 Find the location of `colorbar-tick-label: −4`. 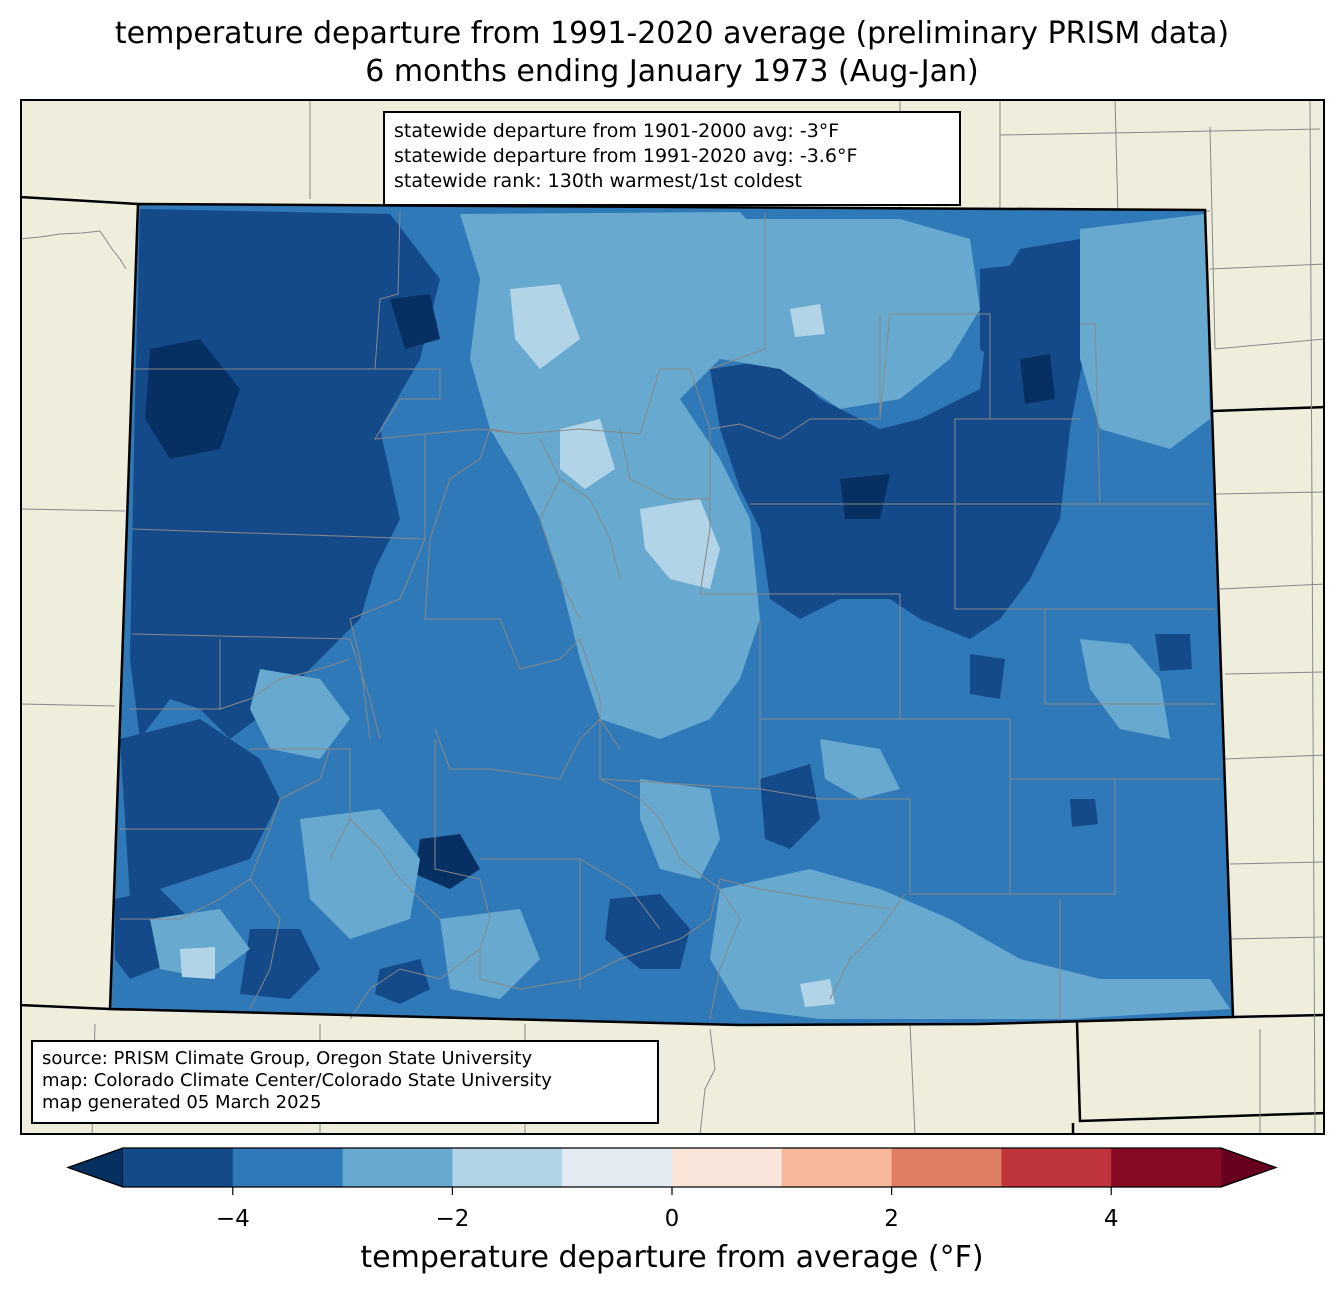

colorbar-tick-label: −4 is located at coordinates (232, 1219).